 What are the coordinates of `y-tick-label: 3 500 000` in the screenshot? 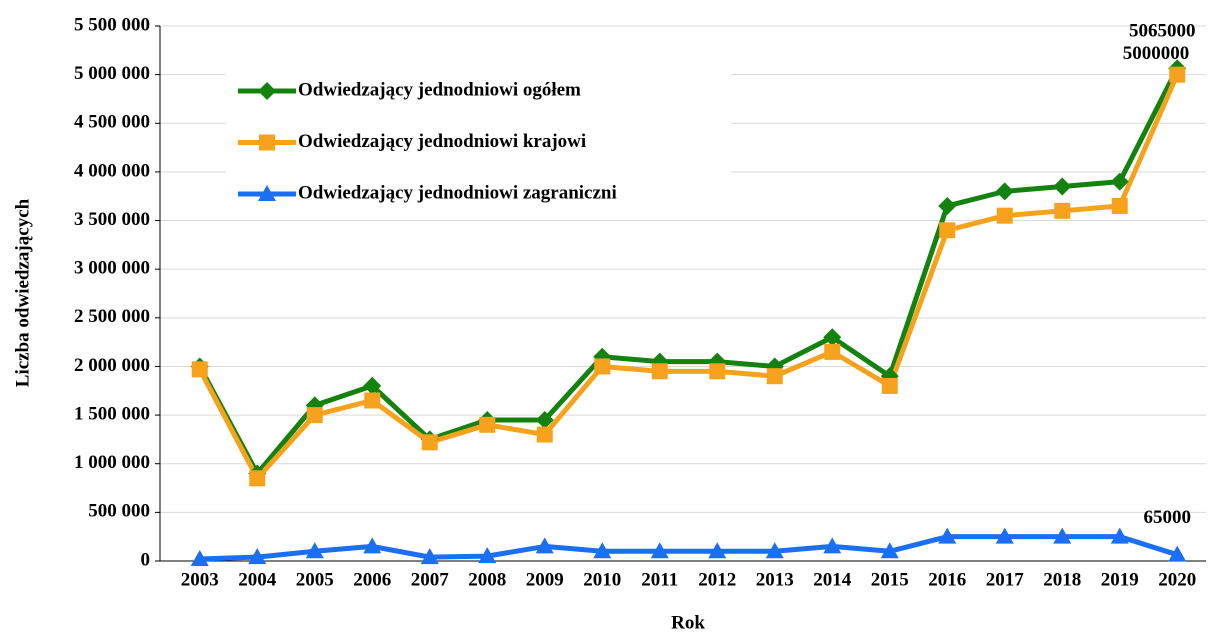 It's located at (112, 219).